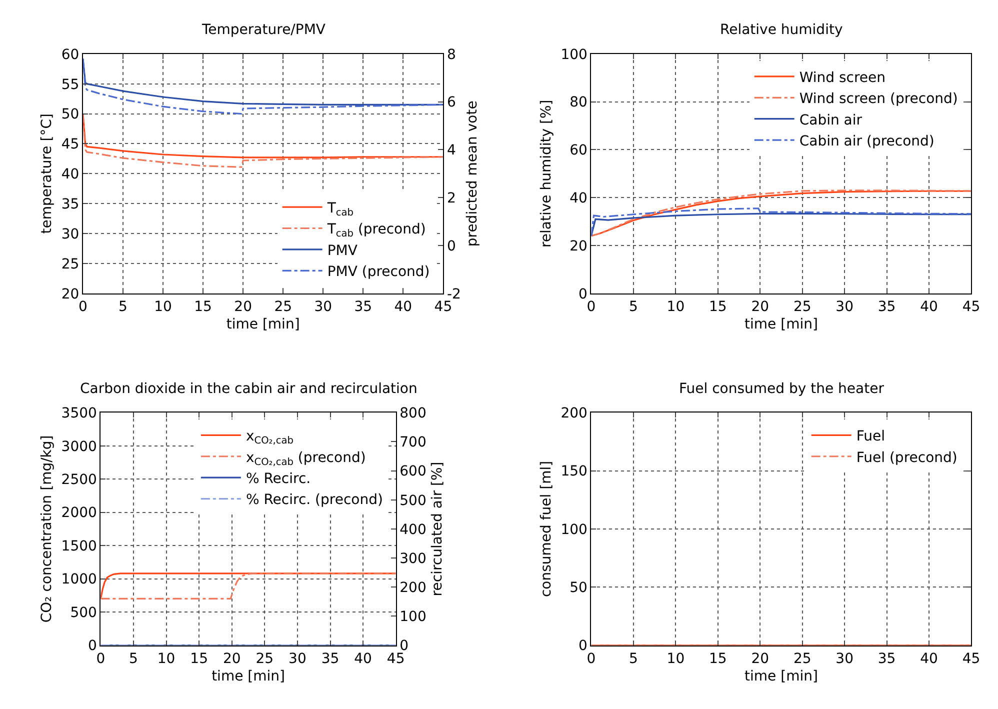 The image size is (998, 709). I want to click on legend-label: % Recirc. (precond), so click(314, 500).